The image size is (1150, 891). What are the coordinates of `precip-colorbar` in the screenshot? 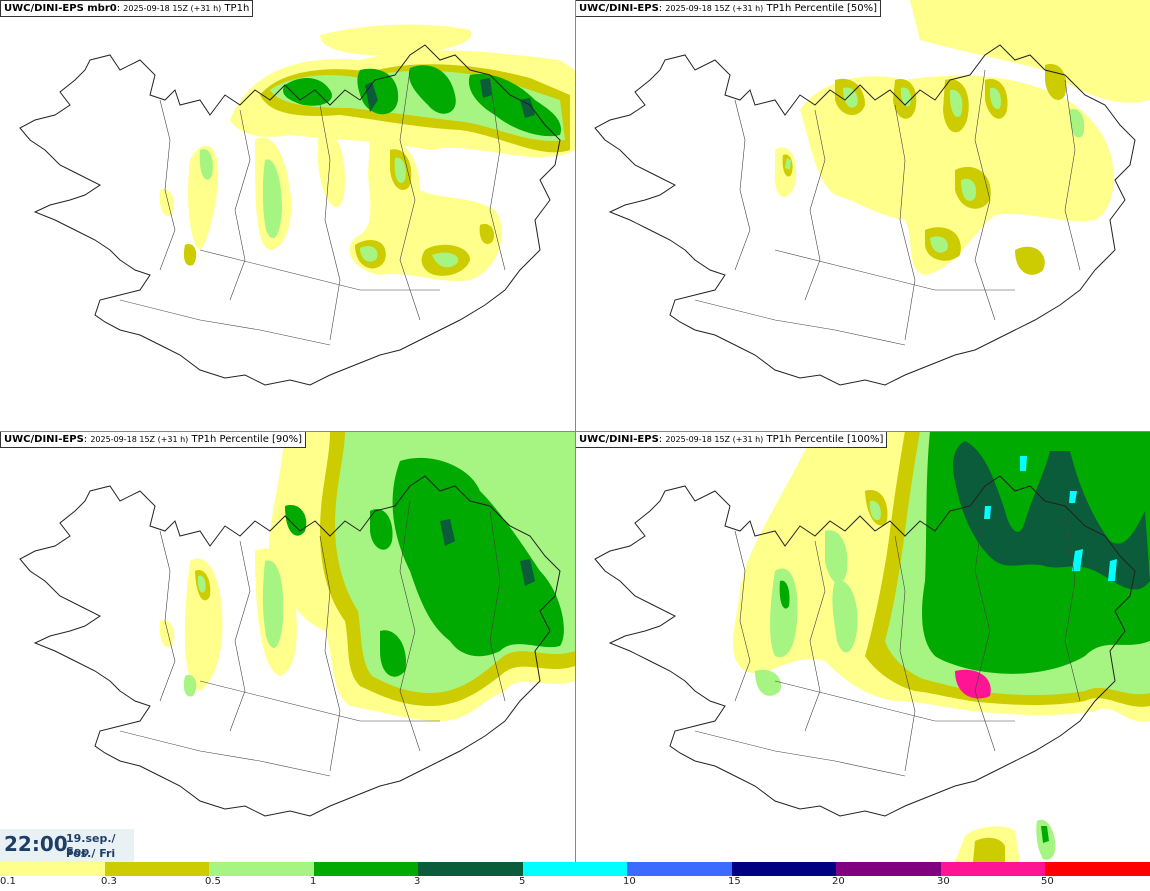 It's located at (575, 869).